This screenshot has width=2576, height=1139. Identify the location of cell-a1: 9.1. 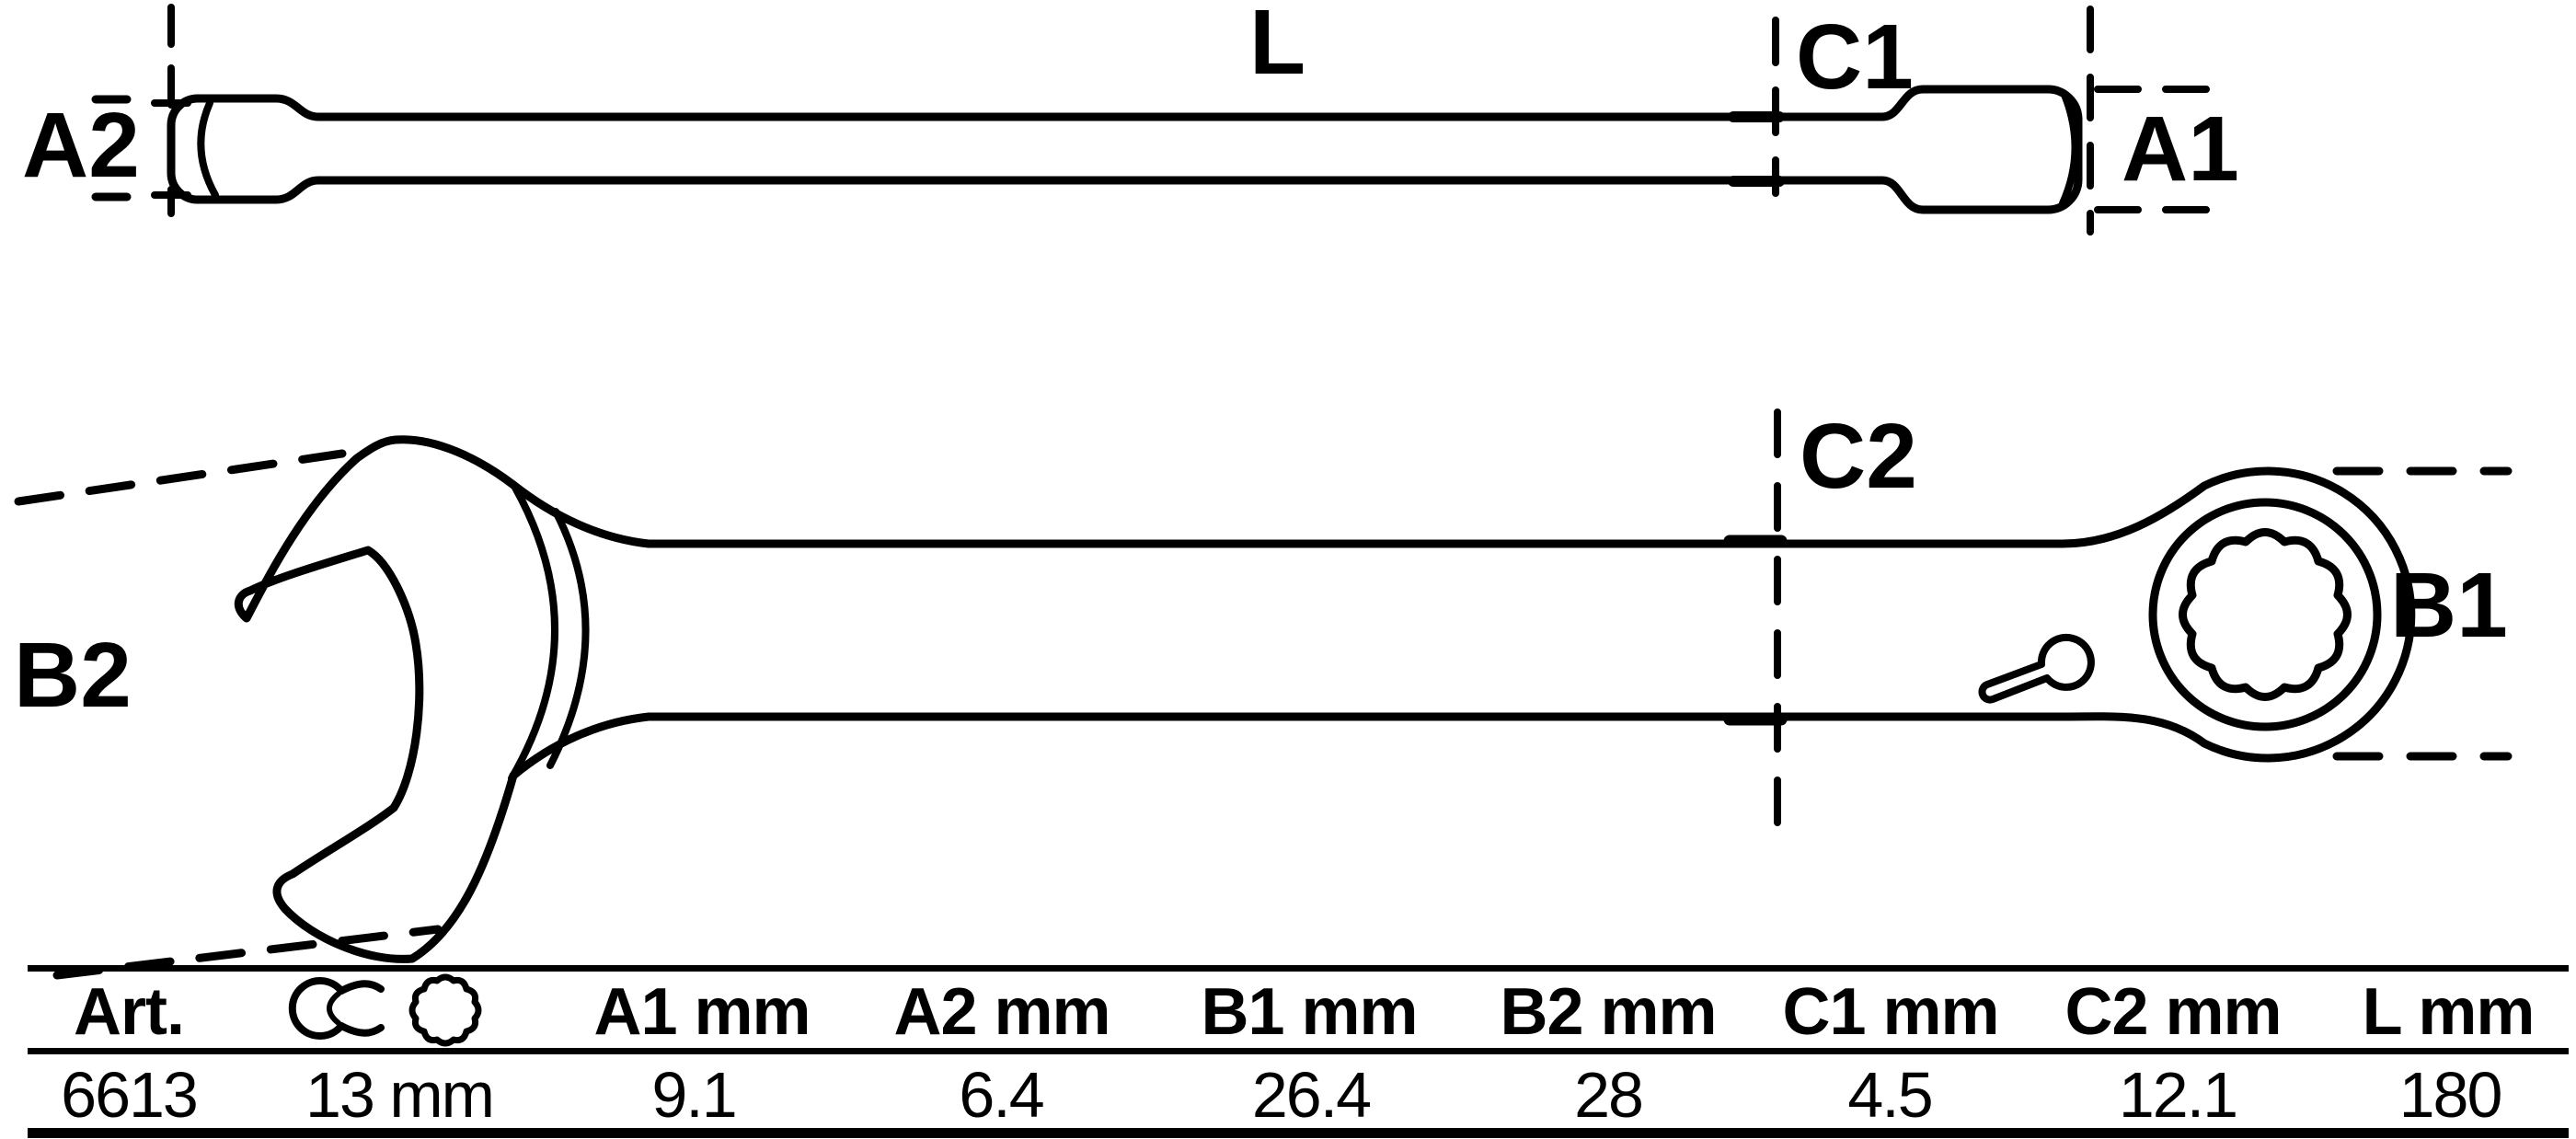
(694, 1095).